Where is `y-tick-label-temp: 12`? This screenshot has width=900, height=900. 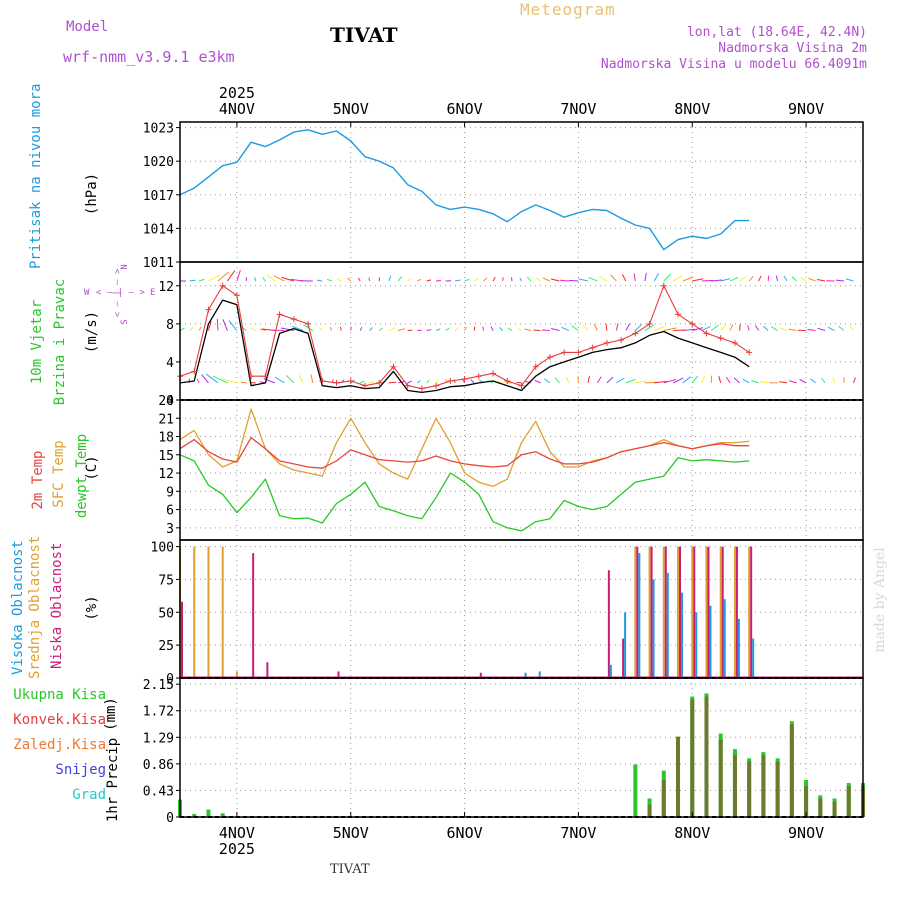
y-tick-label-temp: 12 is located at coordinates (166, 474).